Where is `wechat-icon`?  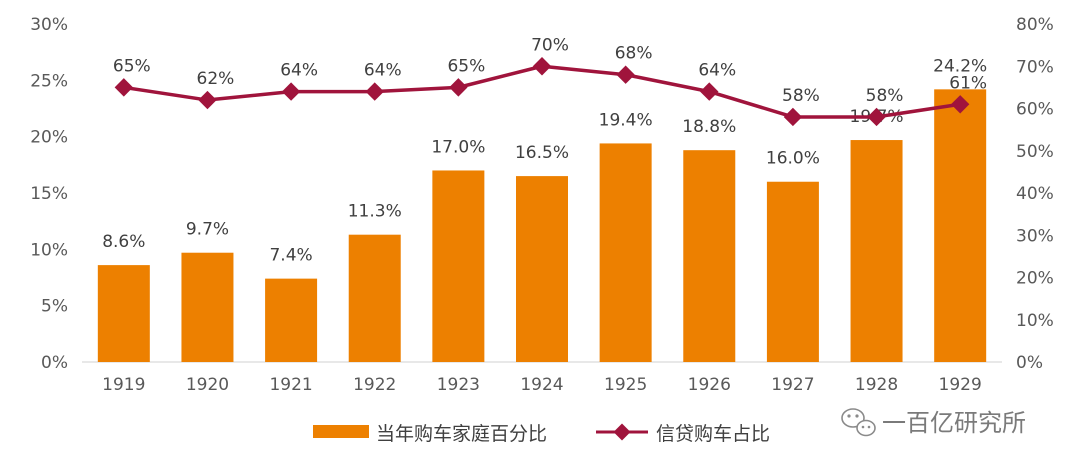
wechat-icon is located at coordinates (858, 422).